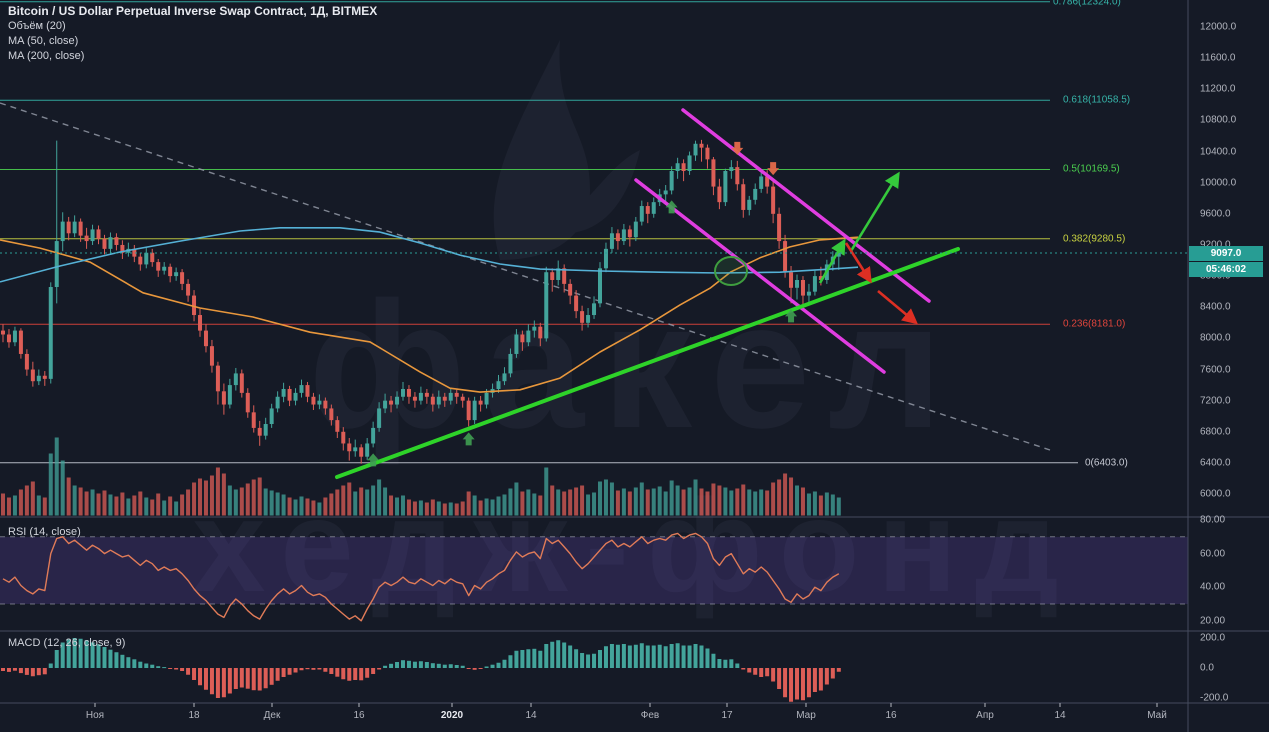  What do you see at coordinates (429, 255) in the screenshot?
I see `ma200-line` at bounding box center [429, 255].